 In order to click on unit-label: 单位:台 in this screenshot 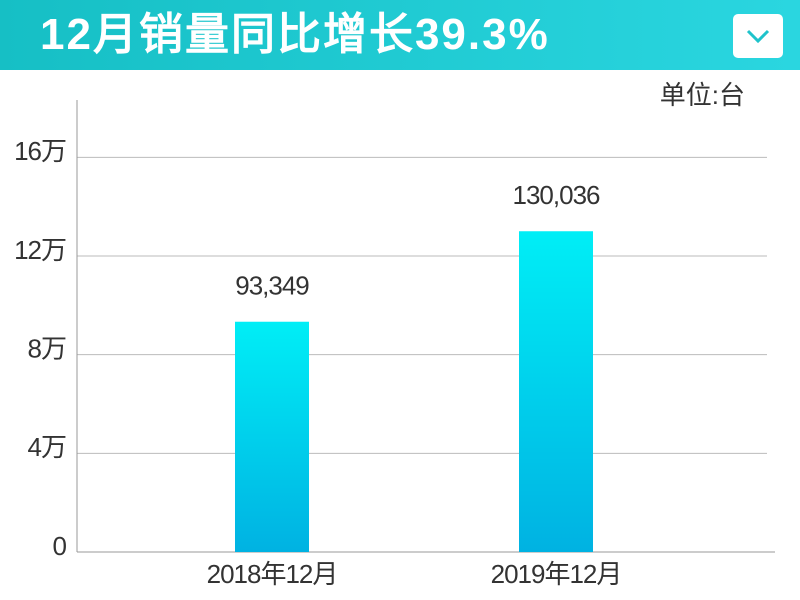, I will do `click(702, 95)`.